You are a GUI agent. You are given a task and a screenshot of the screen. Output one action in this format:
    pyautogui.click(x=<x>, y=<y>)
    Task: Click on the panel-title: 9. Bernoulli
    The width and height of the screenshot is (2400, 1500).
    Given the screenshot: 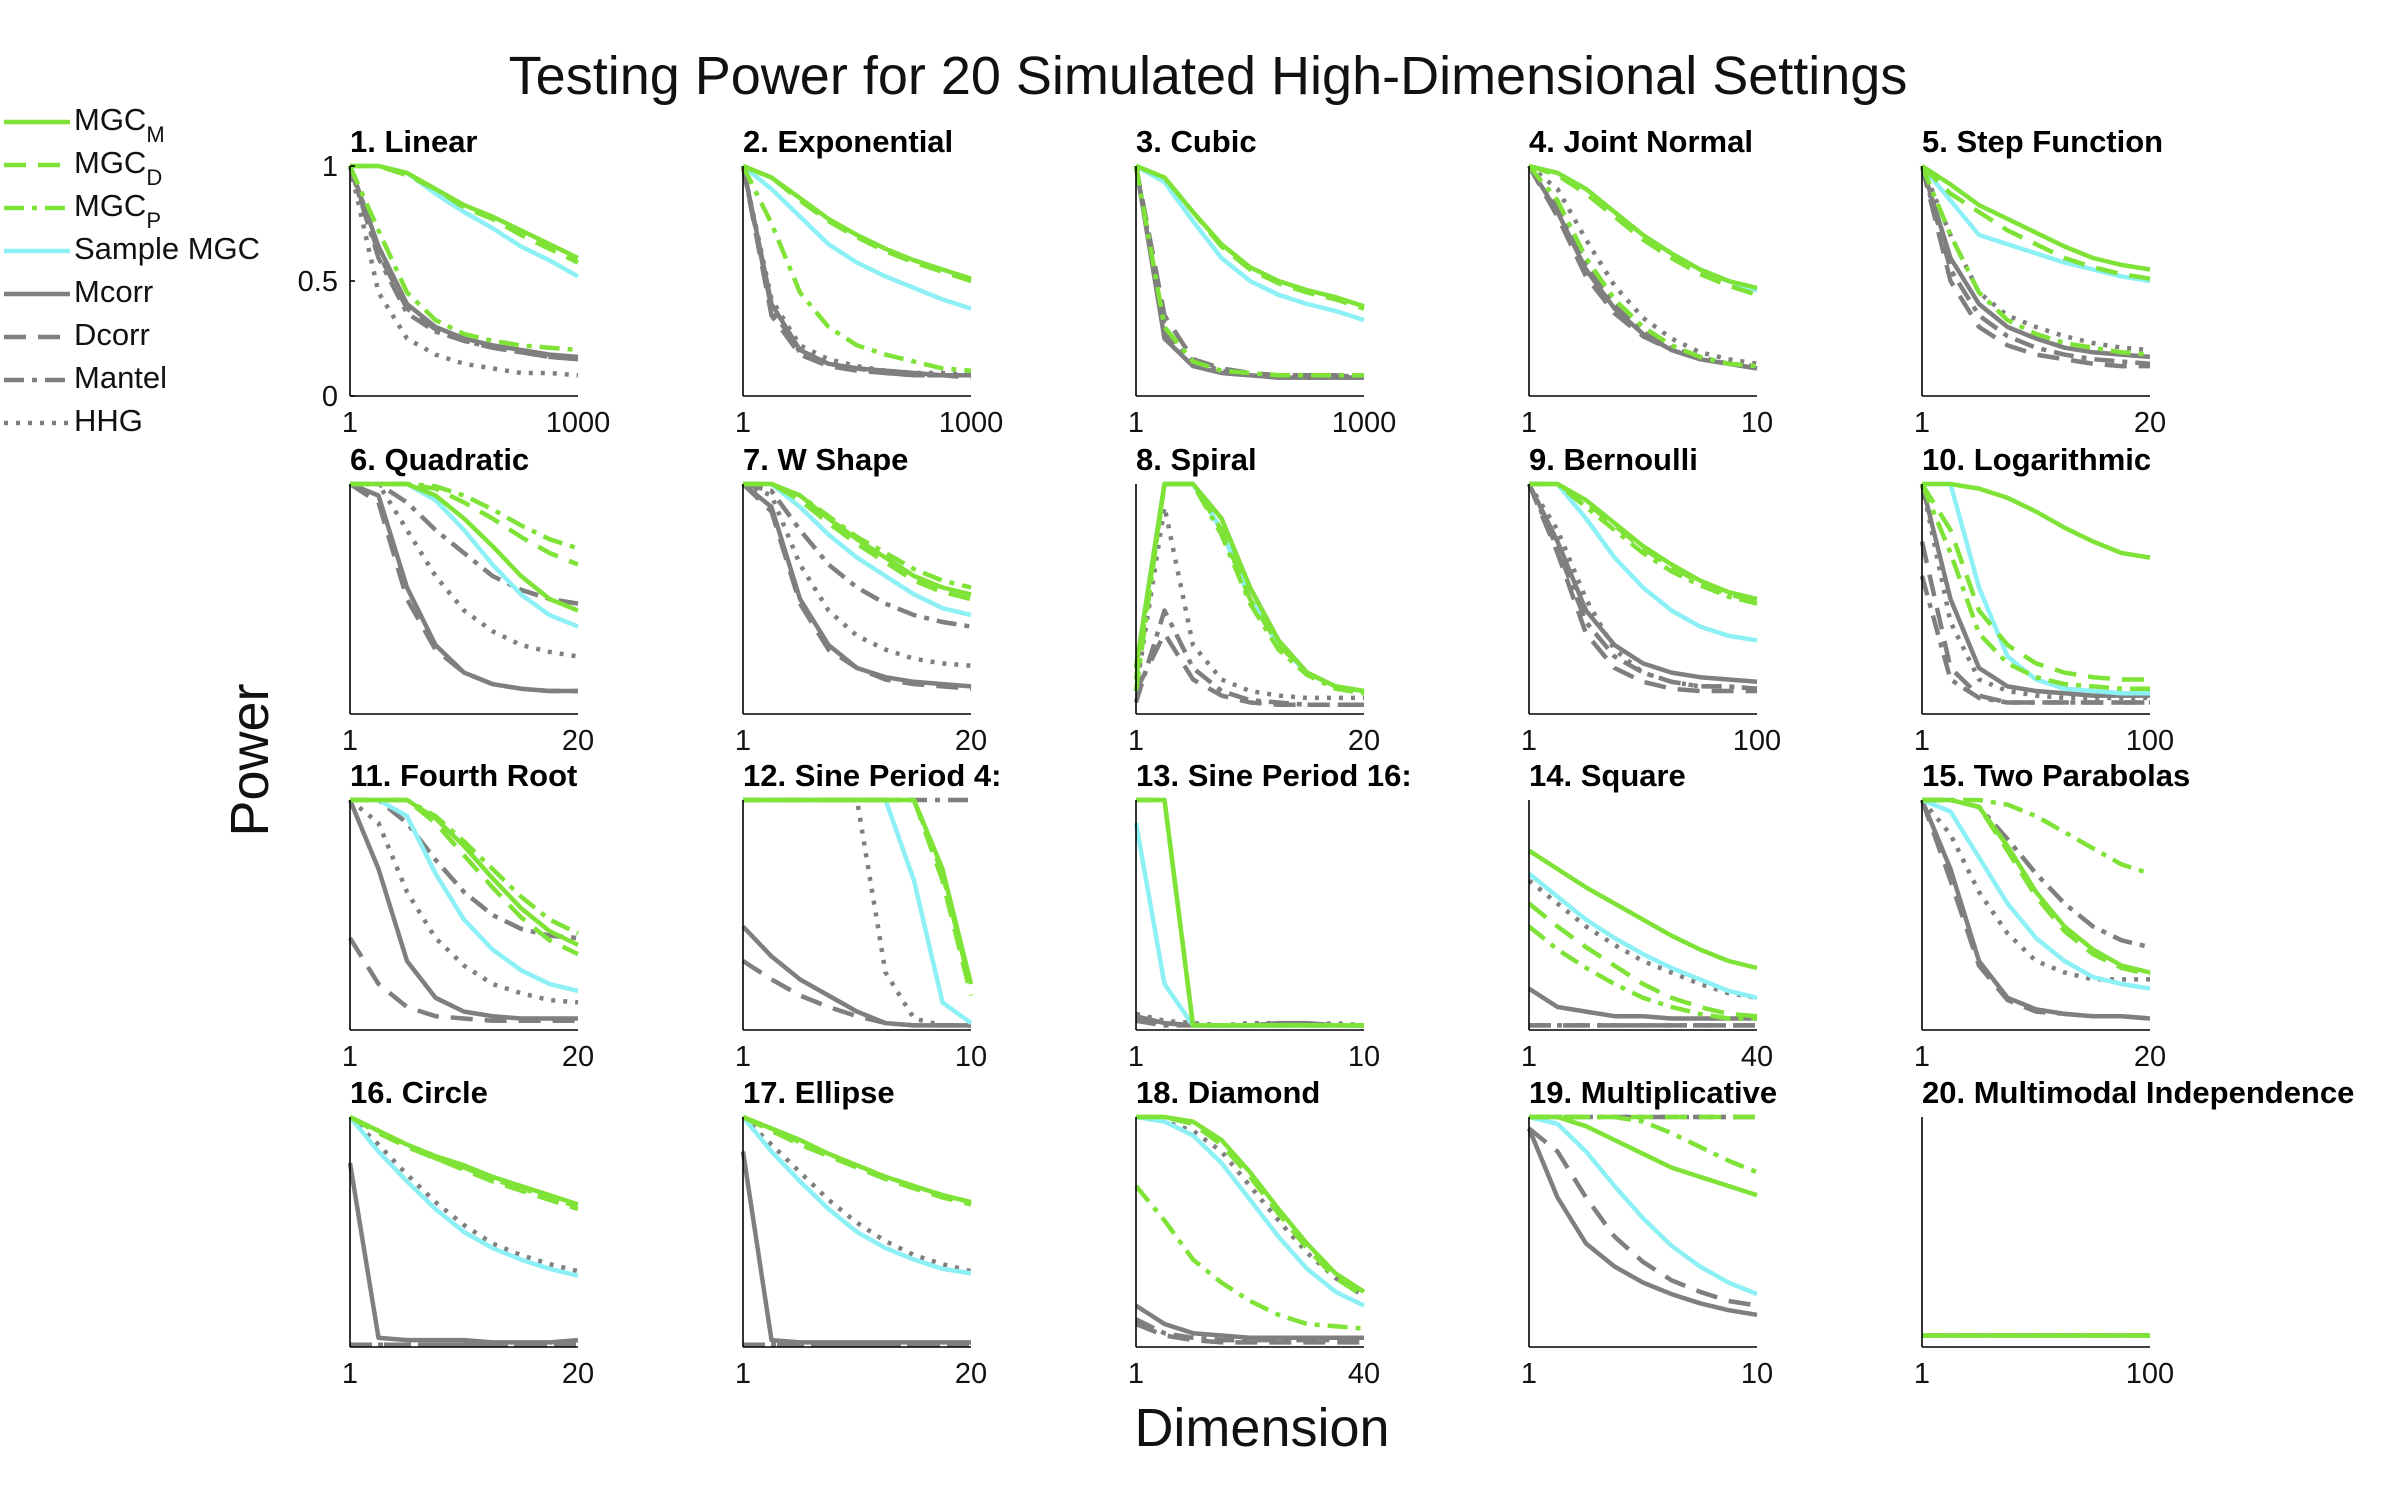 What is the action you would take?
    pyautogui.click(x=1613, y=459)
    